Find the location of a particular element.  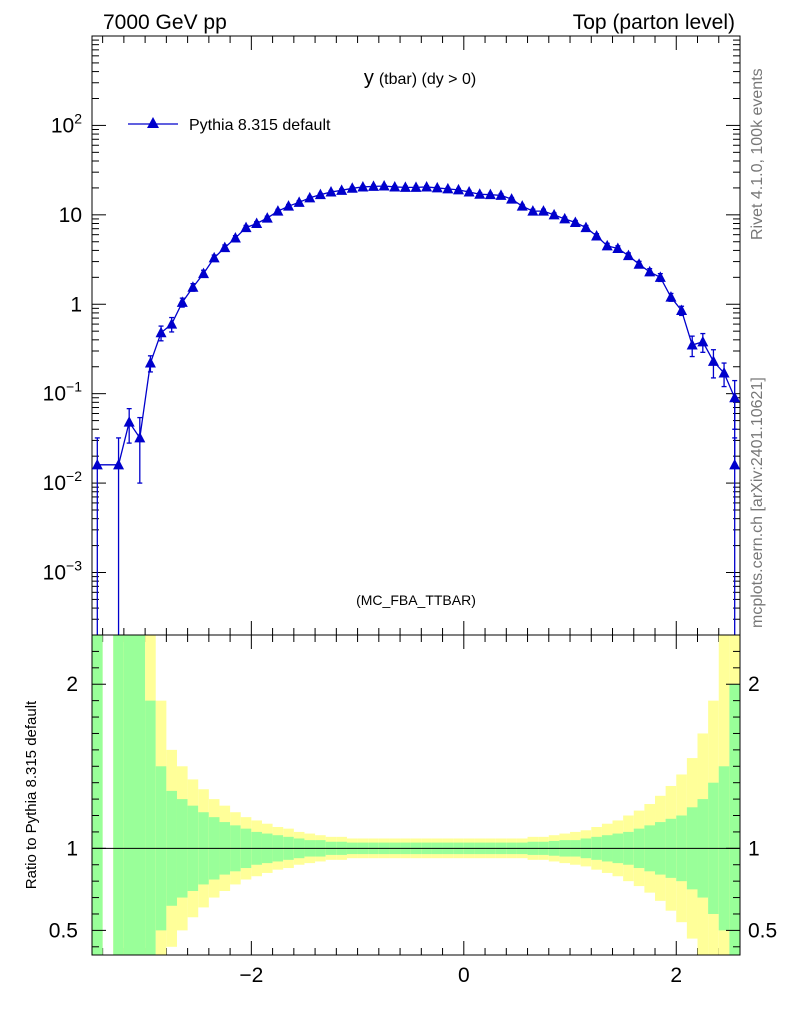

y-tick-label-exp: −2 is located at coordinates (74, 476).